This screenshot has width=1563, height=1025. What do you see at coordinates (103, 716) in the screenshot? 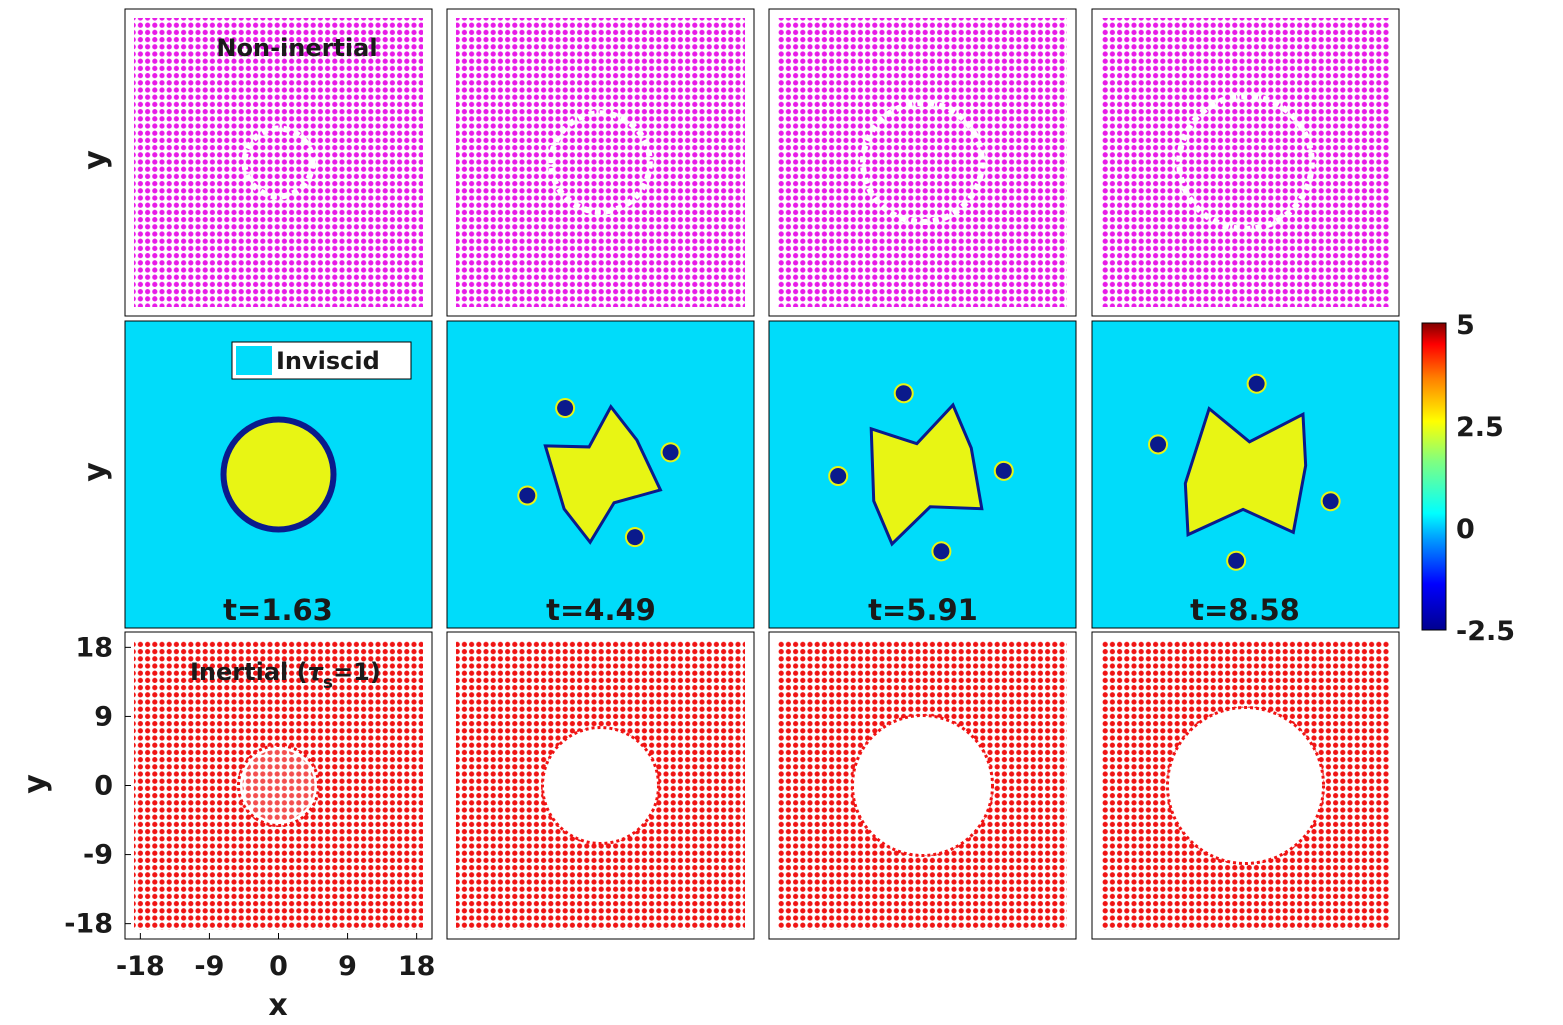
I see `y-tick-label: 9` at bounding box center [103, 716].